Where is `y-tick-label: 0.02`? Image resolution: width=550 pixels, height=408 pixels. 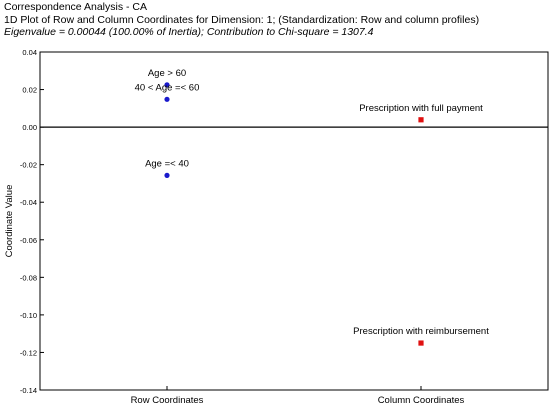 y-tick-label: 0.02 is located at coordinates (29, 90).